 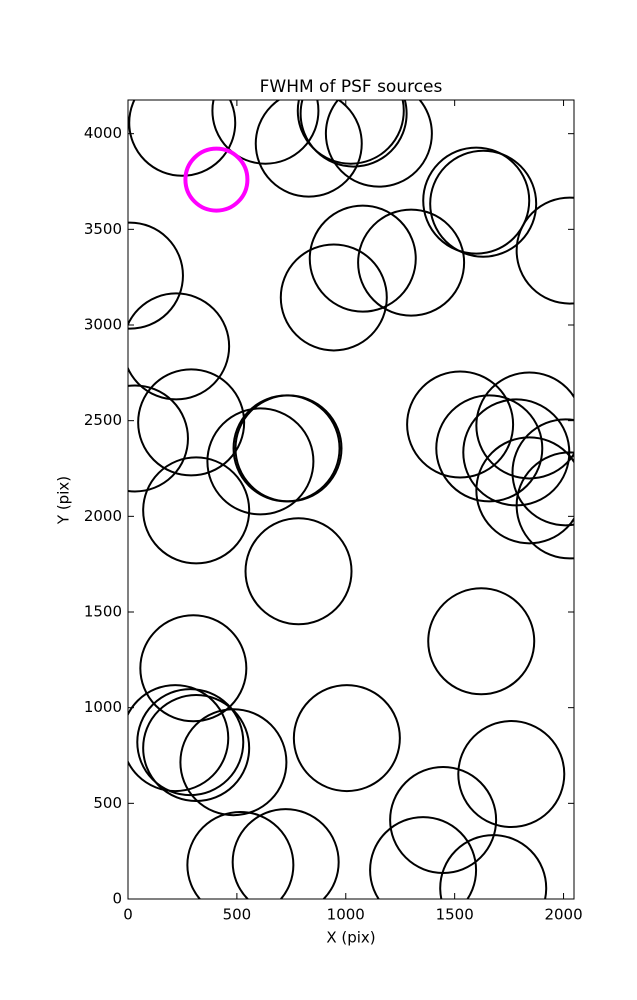 I want to click on x-axis-label: X (pix), so click(x=350, y=938).